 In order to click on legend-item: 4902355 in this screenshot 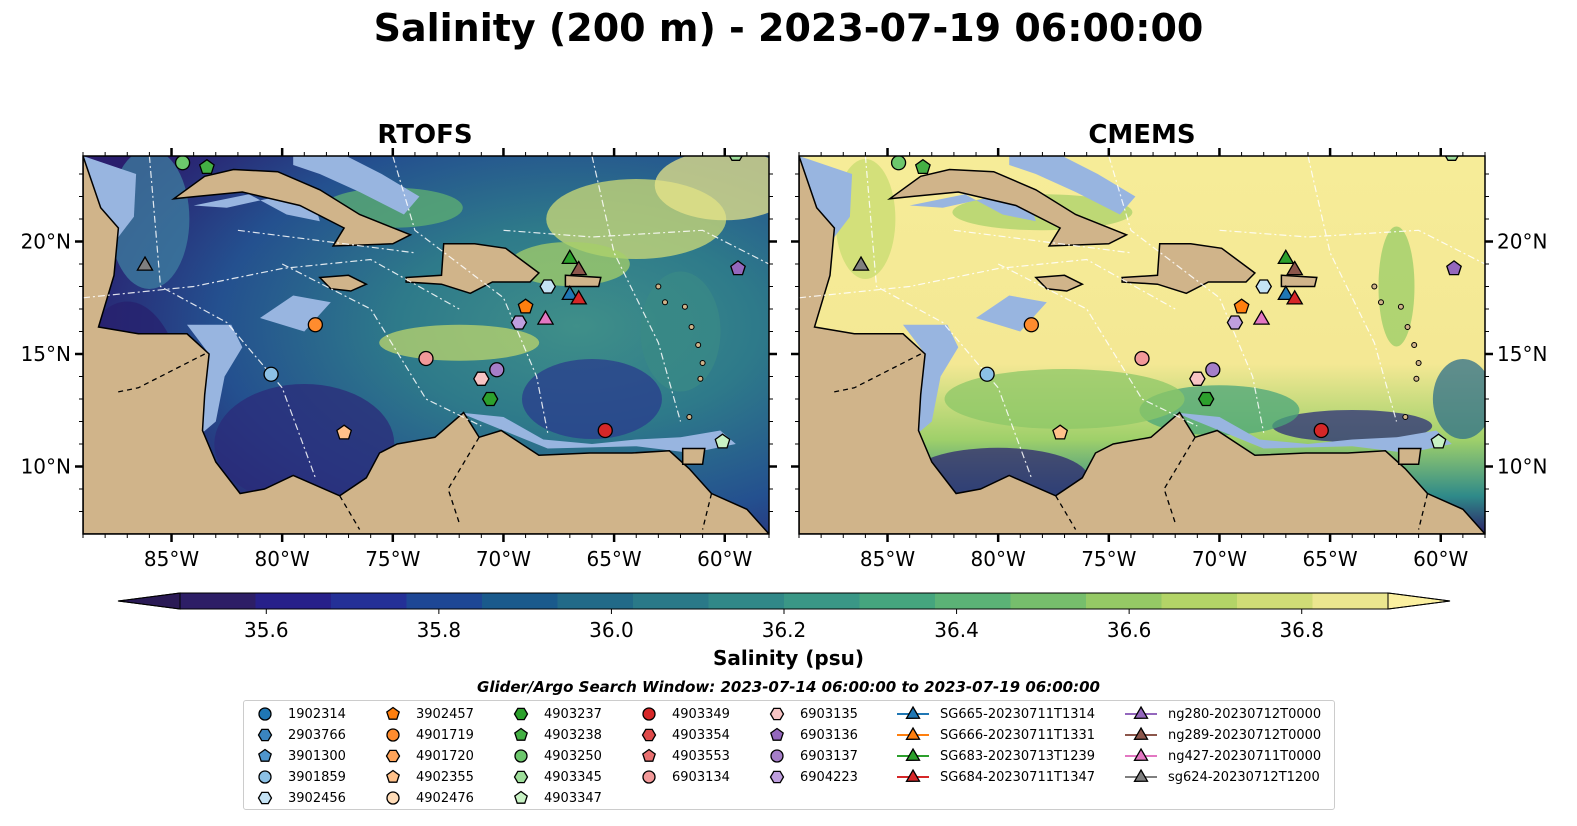, I will do `click(429, 777)`.